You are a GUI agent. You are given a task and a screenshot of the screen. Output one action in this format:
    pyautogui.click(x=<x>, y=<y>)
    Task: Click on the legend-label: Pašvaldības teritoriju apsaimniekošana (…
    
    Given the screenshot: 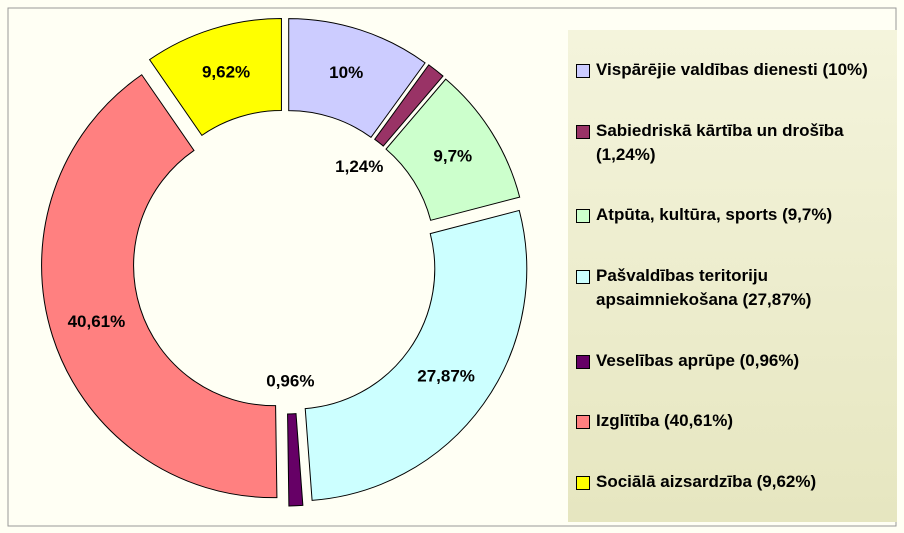 What is the action you would take?
    pyautogui.click(x=704, y=287)
    